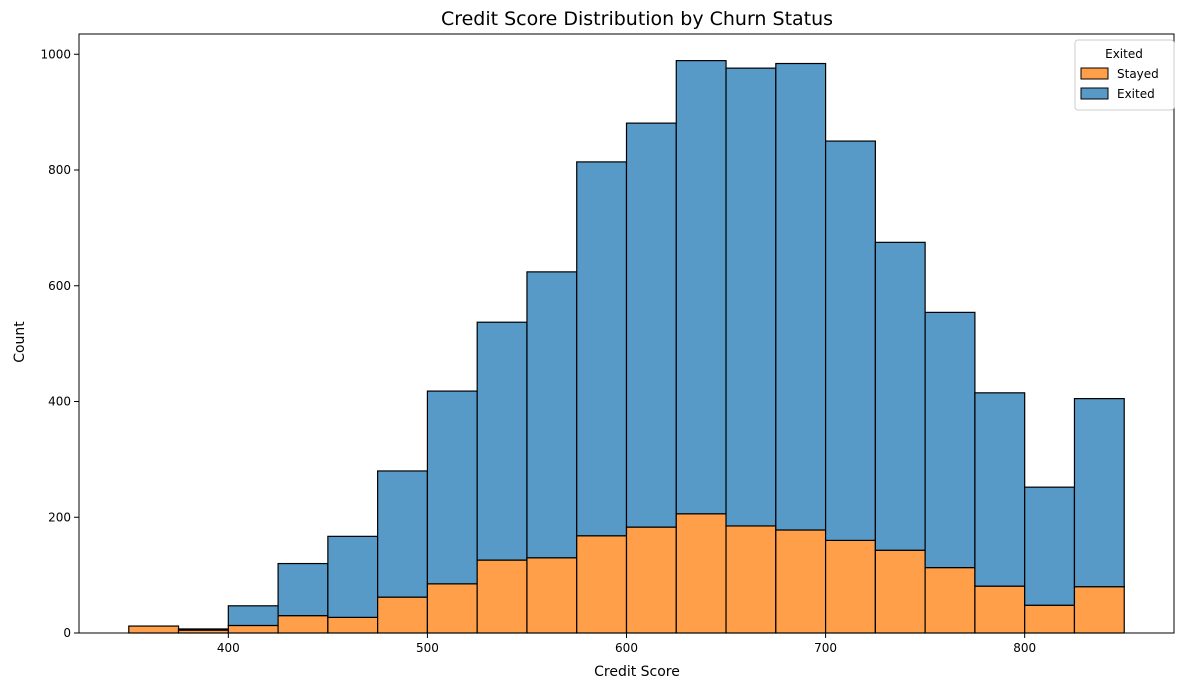  Describe the element at coordinates (1119, 84) in the screenshot. I see `legend-entries: Stayed Exited` at that location.